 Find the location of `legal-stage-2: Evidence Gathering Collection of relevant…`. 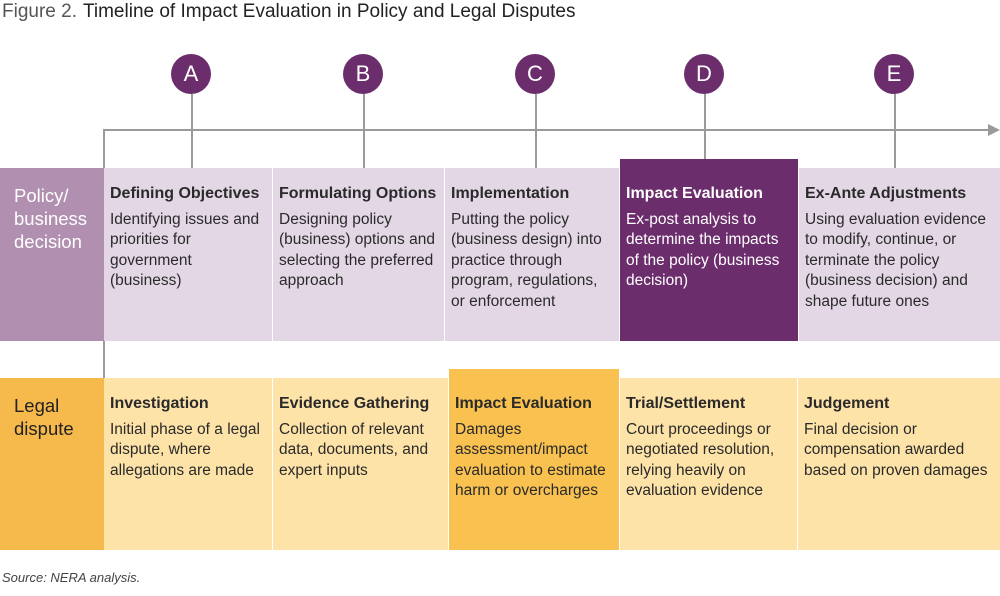

legal-stage-2: Evidence Gathering Collection of relevant… is located at coordinates (360, 464).